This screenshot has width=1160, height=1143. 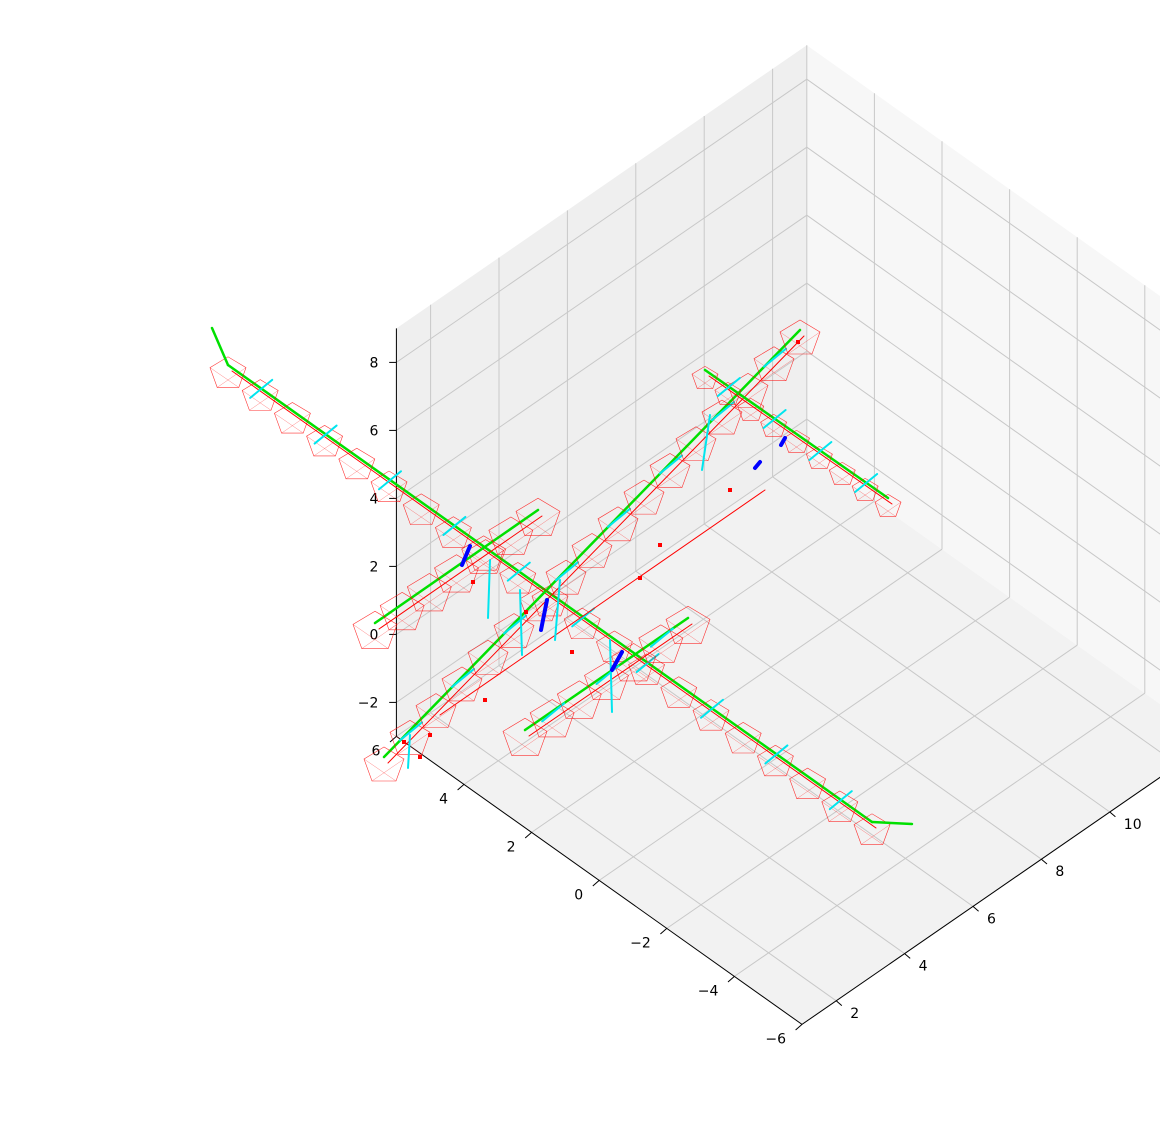 I want to click on x-tick-label-mark, so click(x=1044, y=861).